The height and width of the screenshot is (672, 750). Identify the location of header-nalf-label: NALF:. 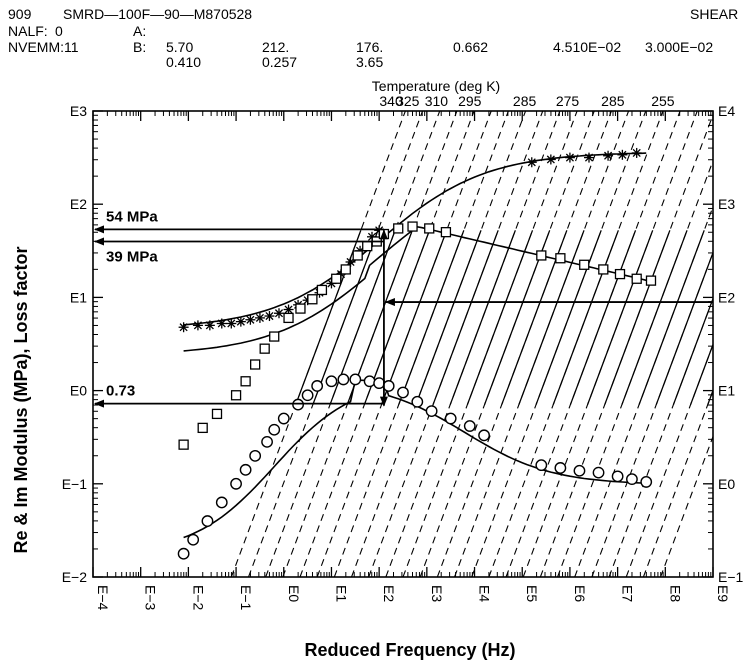
(28, 31).